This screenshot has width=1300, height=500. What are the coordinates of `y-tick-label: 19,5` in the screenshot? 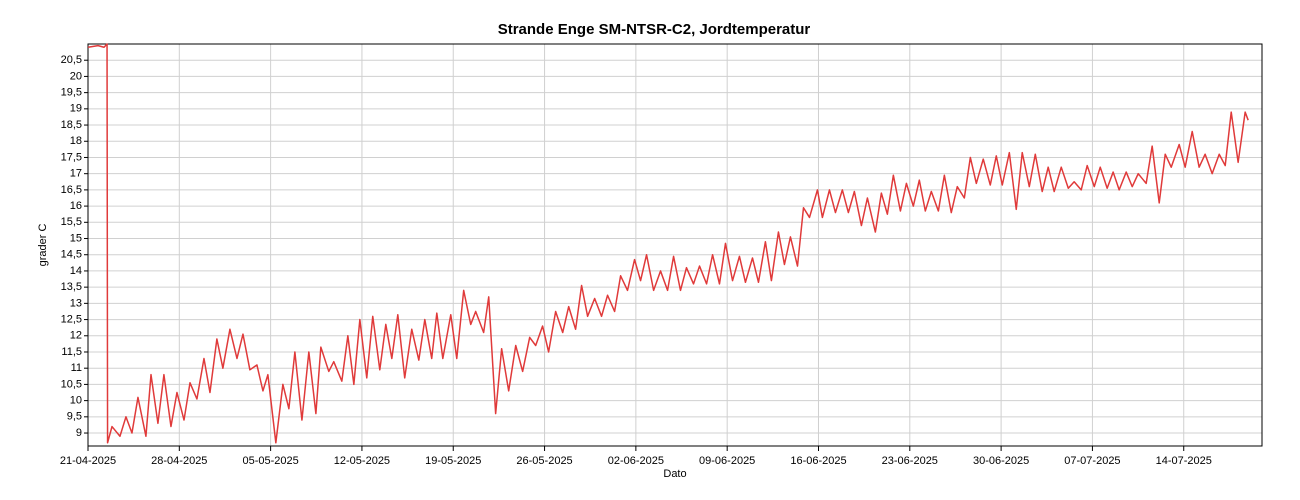 It's located at (71, 93).